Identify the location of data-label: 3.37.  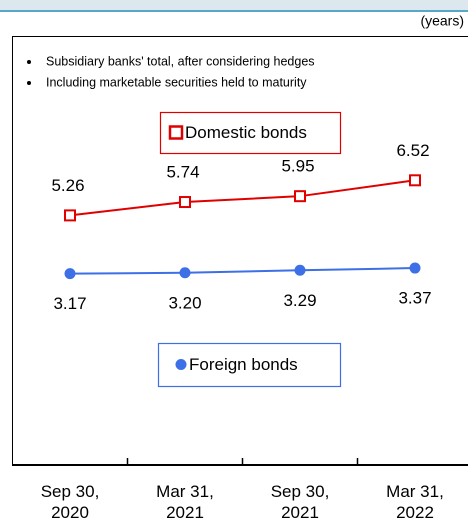
(414, 298).